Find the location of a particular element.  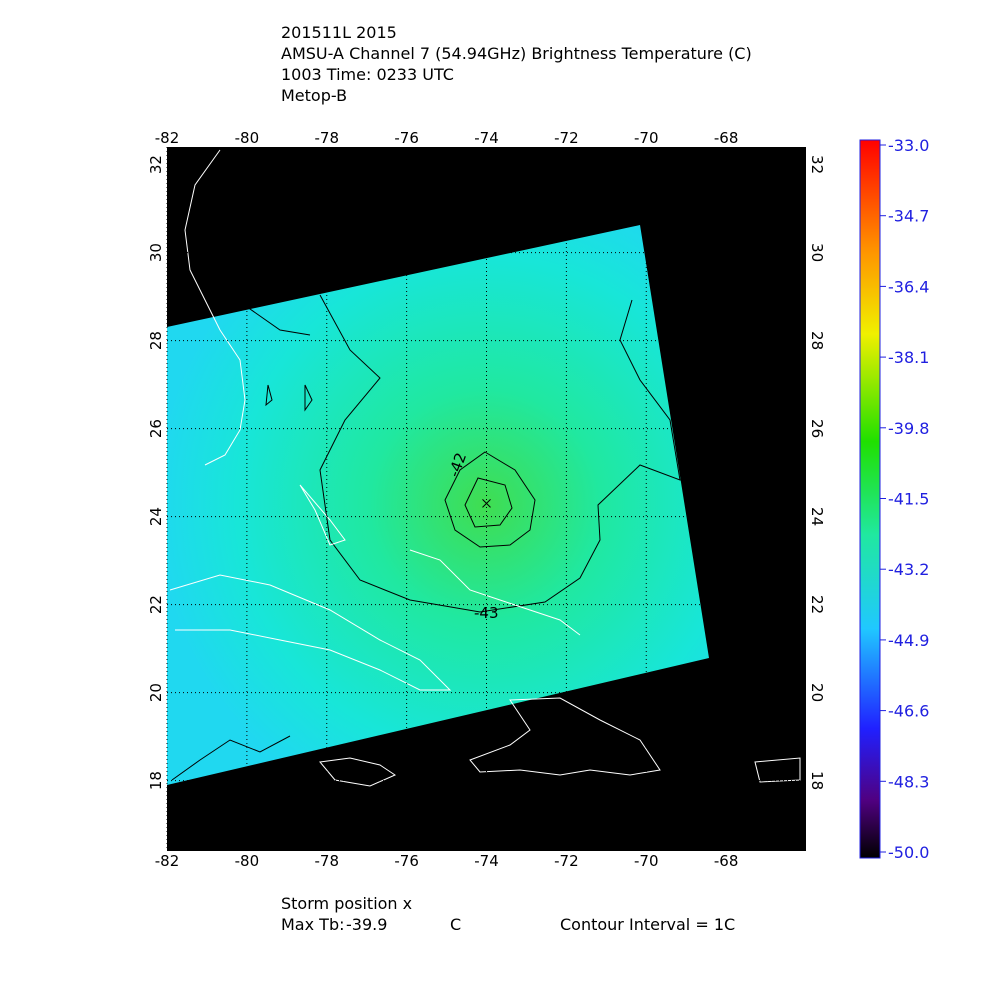

colorbar-tick-label: -36.4 is located at coordinates (908, 286).